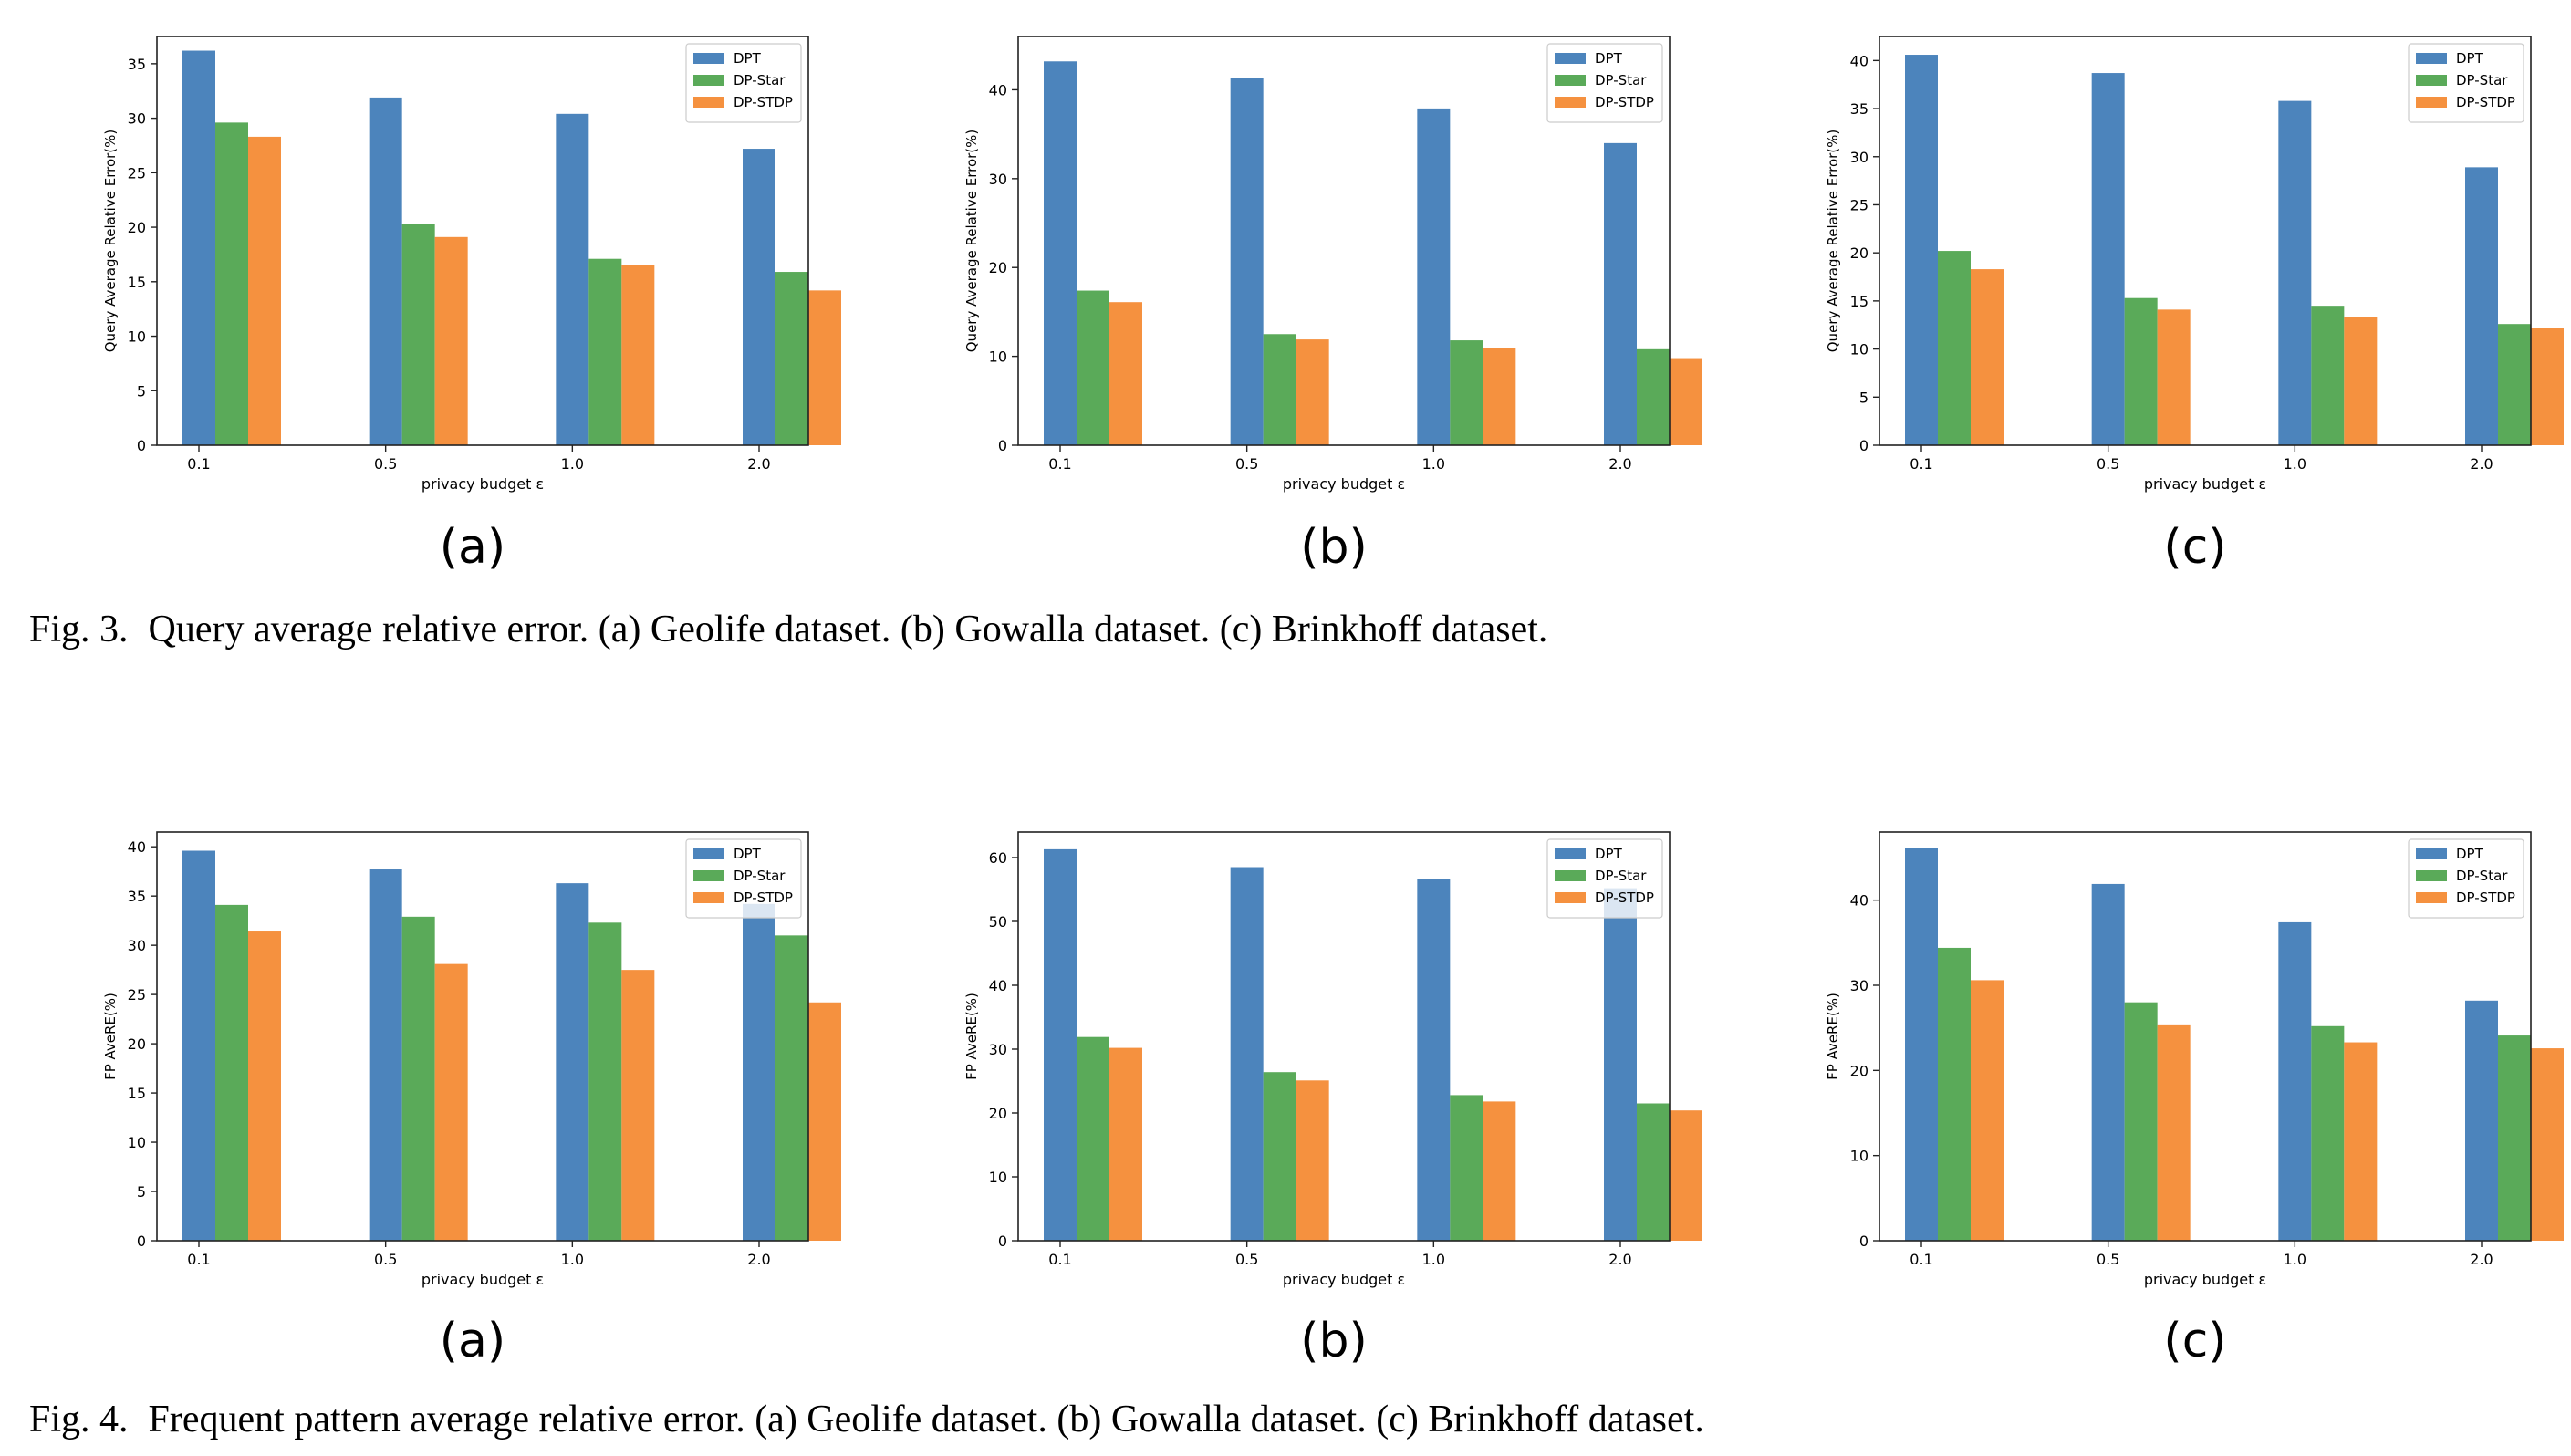 This screenshot has width=2571, height=1456. Describe the element at coordinates (1434, 277) in the screenshot. I see `bar-3b-dpt-1.0` at that location.